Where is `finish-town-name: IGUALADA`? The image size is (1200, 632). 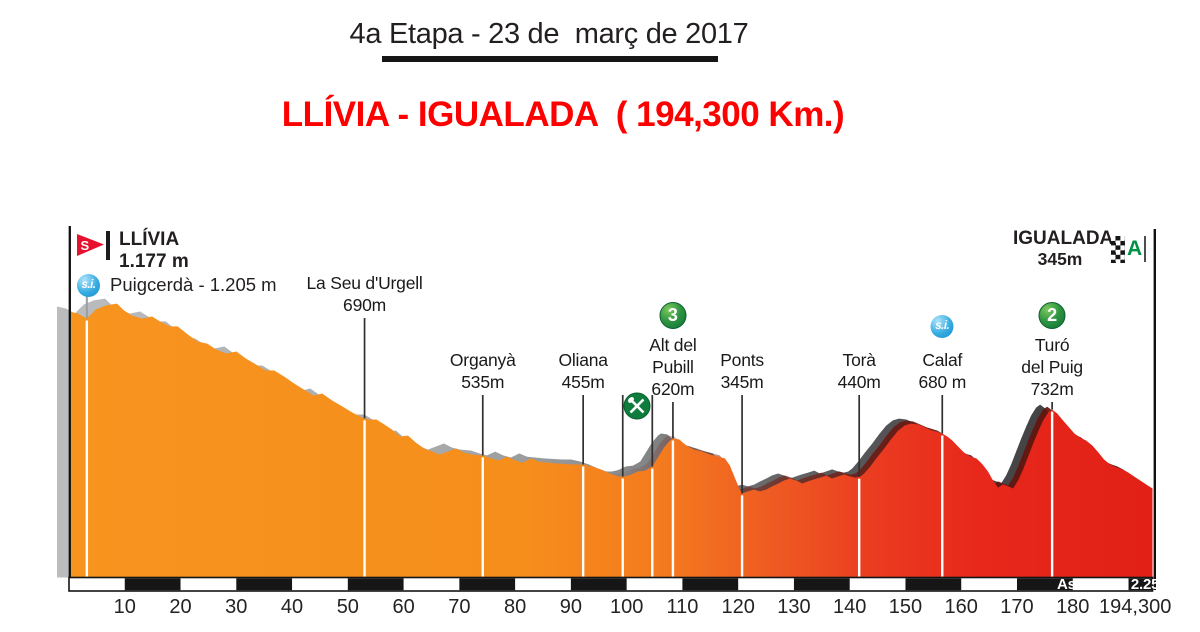 finish-town-name: IGUALADA is located at coordinates (1063, 238).